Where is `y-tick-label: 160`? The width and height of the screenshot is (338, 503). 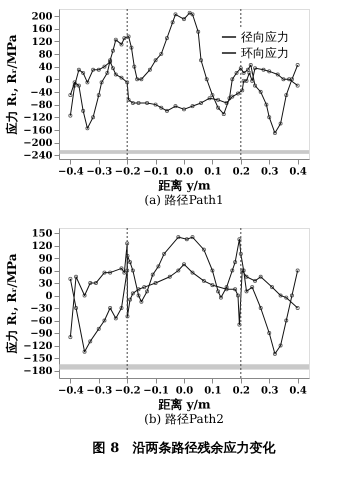
y-tick-label: 160 is located at coordinates (42, 30).